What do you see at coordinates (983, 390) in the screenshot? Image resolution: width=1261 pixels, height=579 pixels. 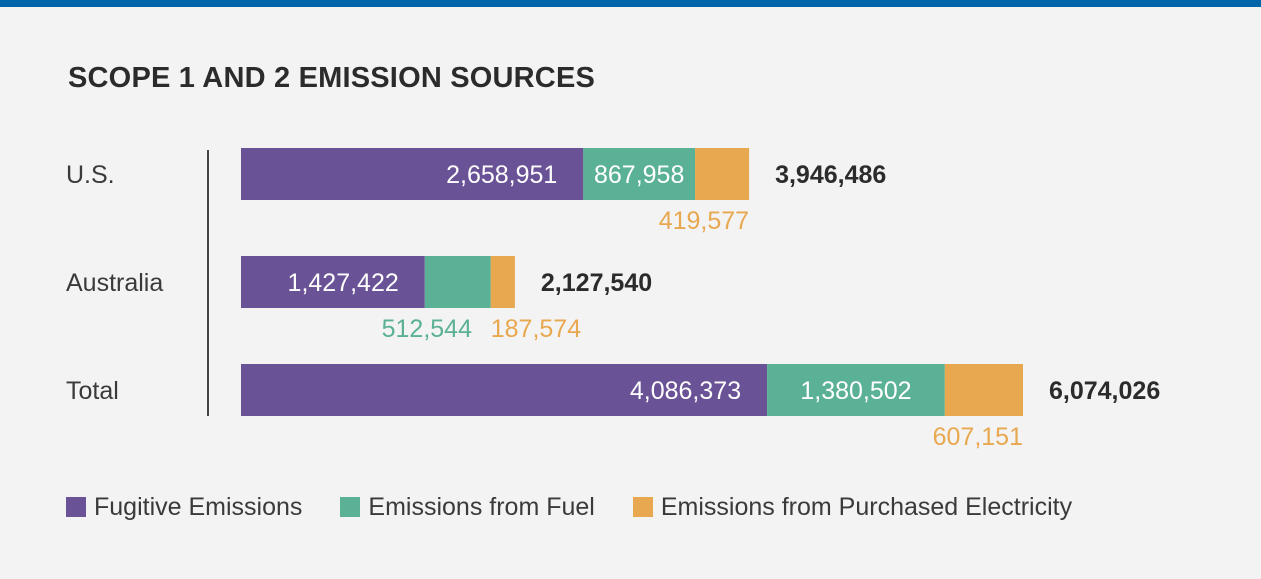 I see `bar-total-electricity` at bounding box center [983, 390].